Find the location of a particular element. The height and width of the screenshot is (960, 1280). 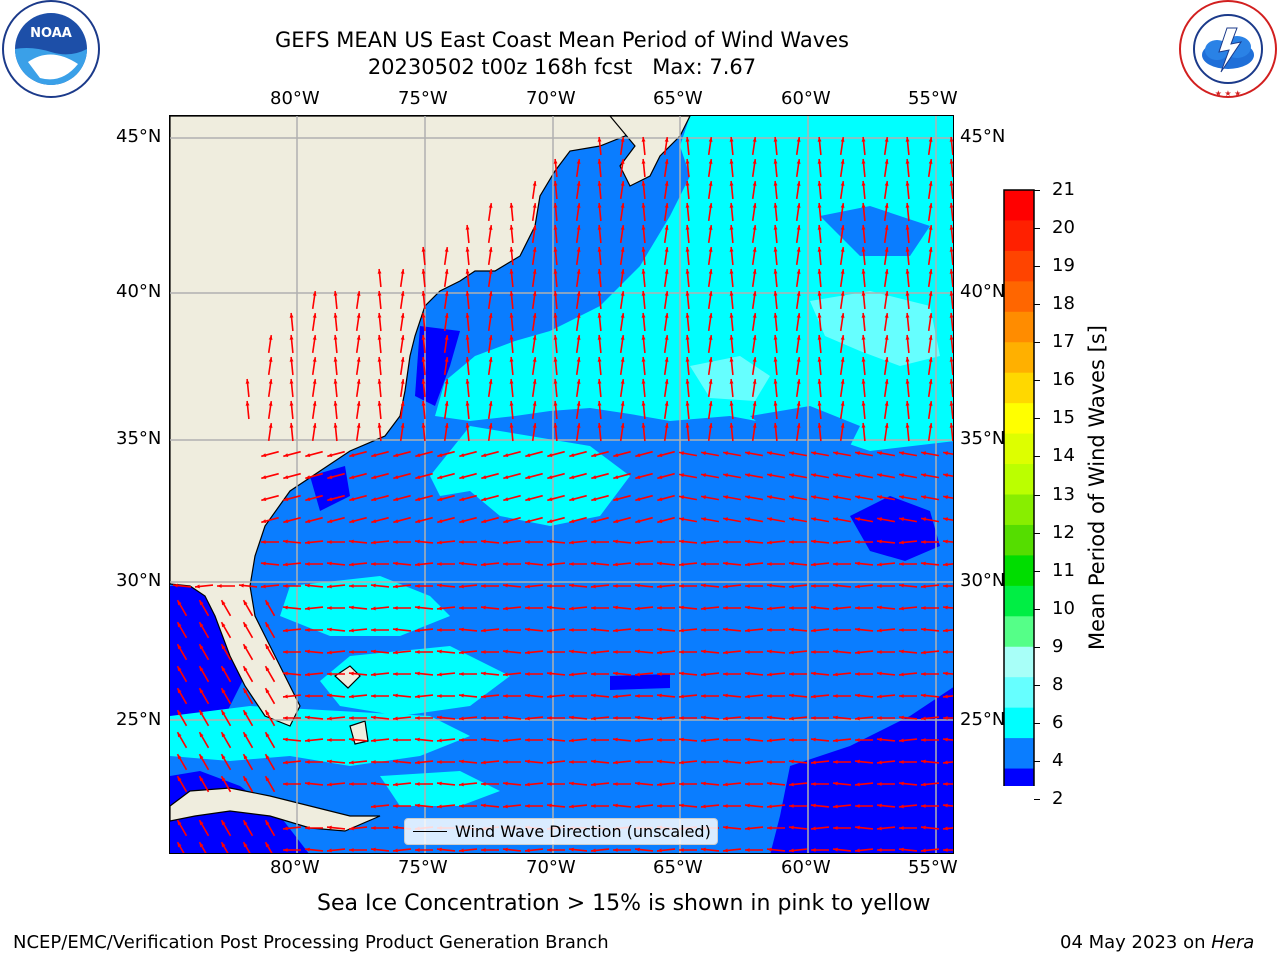

colorbar-tick-label: 8 is located at coordinates (1058, 684).